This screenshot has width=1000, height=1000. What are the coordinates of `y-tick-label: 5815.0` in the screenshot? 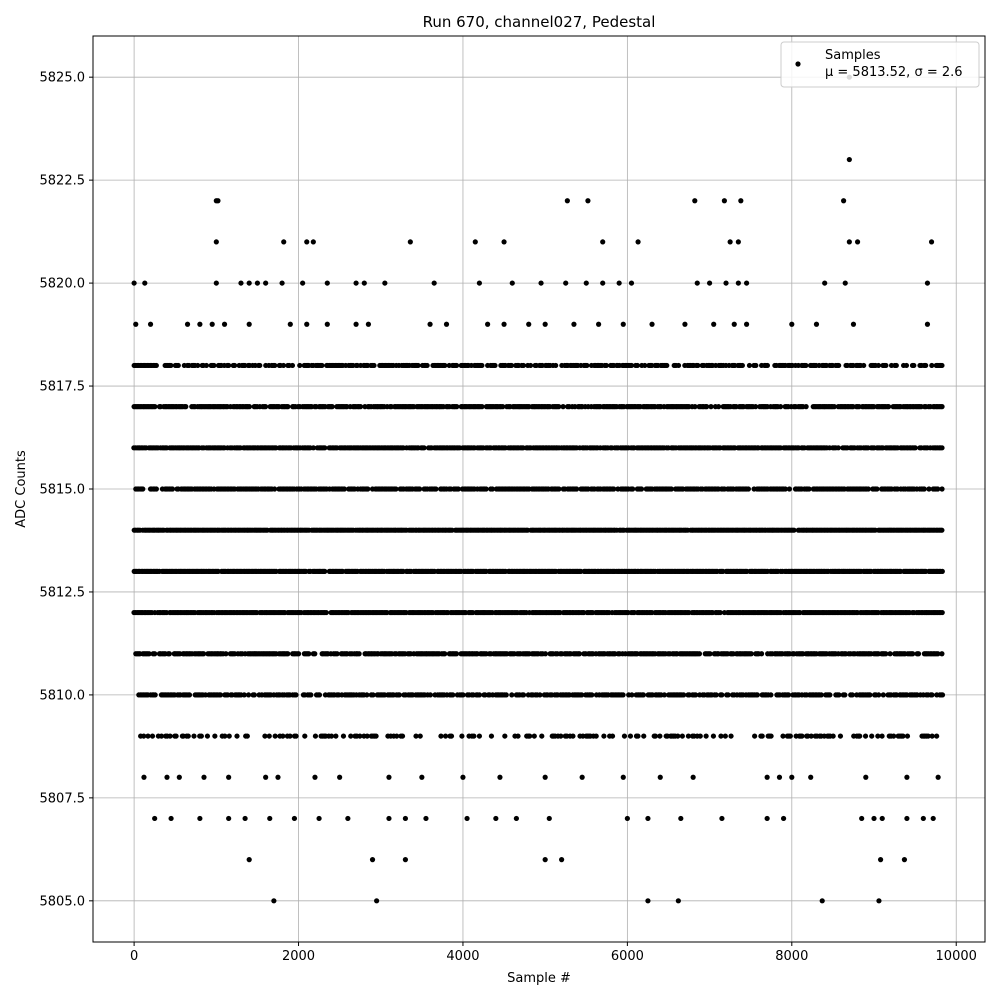 It's located at (63, 490).